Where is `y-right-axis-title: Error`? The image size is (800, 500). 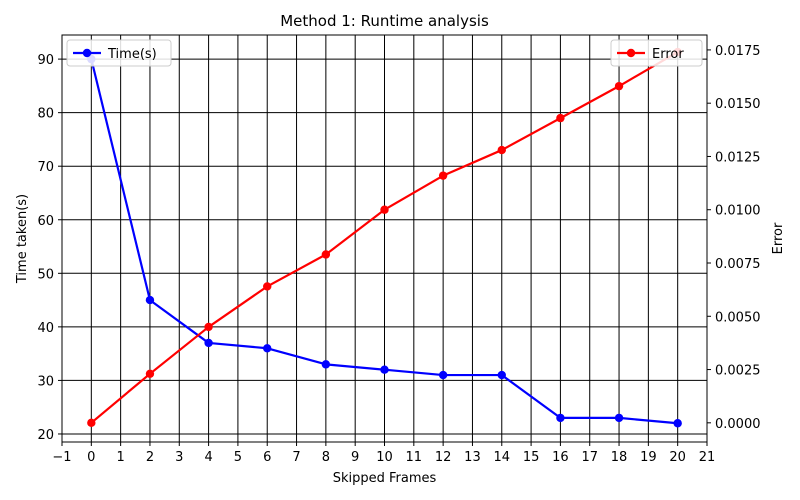 y-right-axis-title: Error is located at coordinates (778, 238).